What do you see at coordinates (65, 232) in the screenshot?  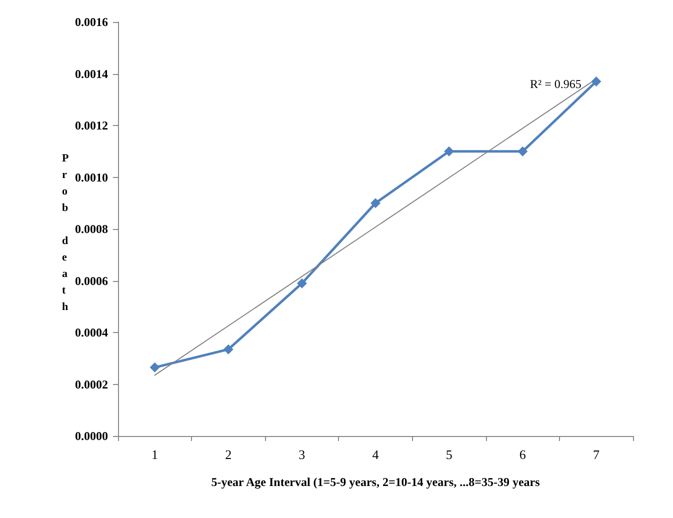 I see `text: Prob death` at bounding box center [65, 232].